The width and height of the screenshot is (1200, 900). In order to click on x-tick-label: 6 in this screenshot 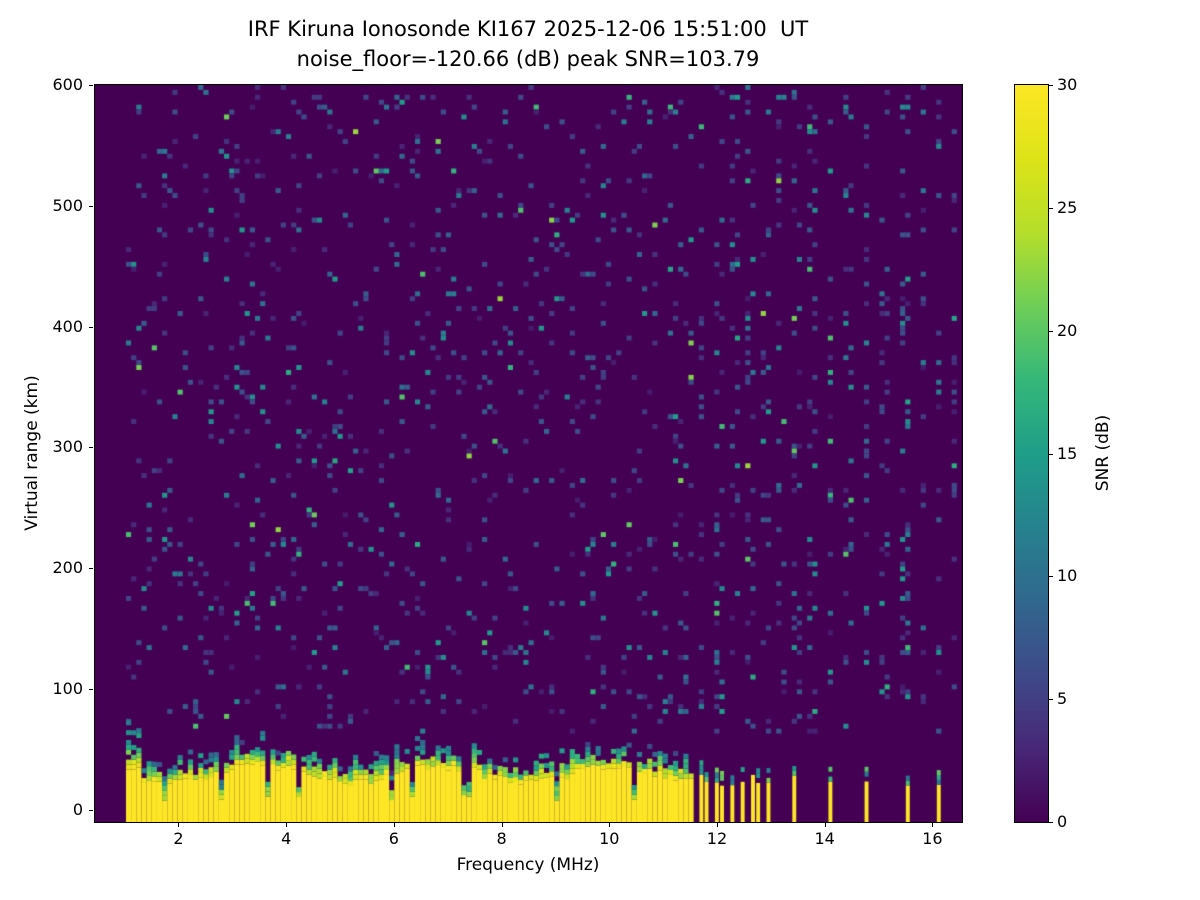, I will do `click(393, 838)`.